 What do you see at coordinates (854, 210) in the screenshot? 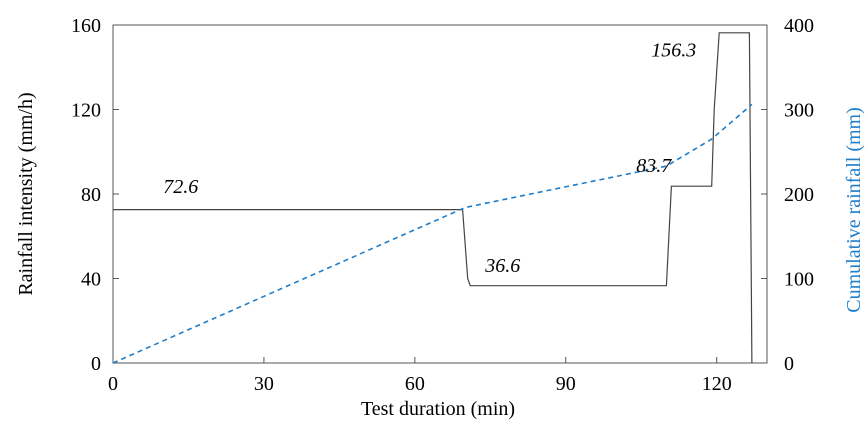
I see `y2-axis-title: Cumulative rainfall (mm)` at bounding box center [854, 210].